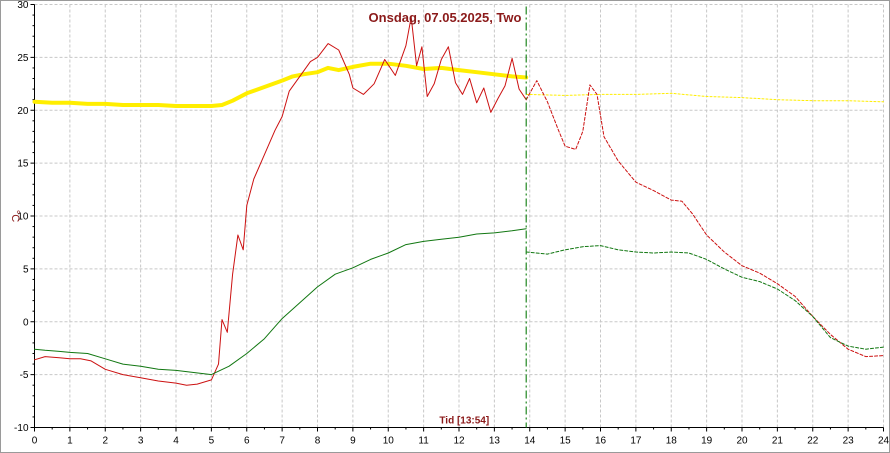 This screenshot has height=453, width=890. I want to click on x-tick-label: 14, so click(530, 441).